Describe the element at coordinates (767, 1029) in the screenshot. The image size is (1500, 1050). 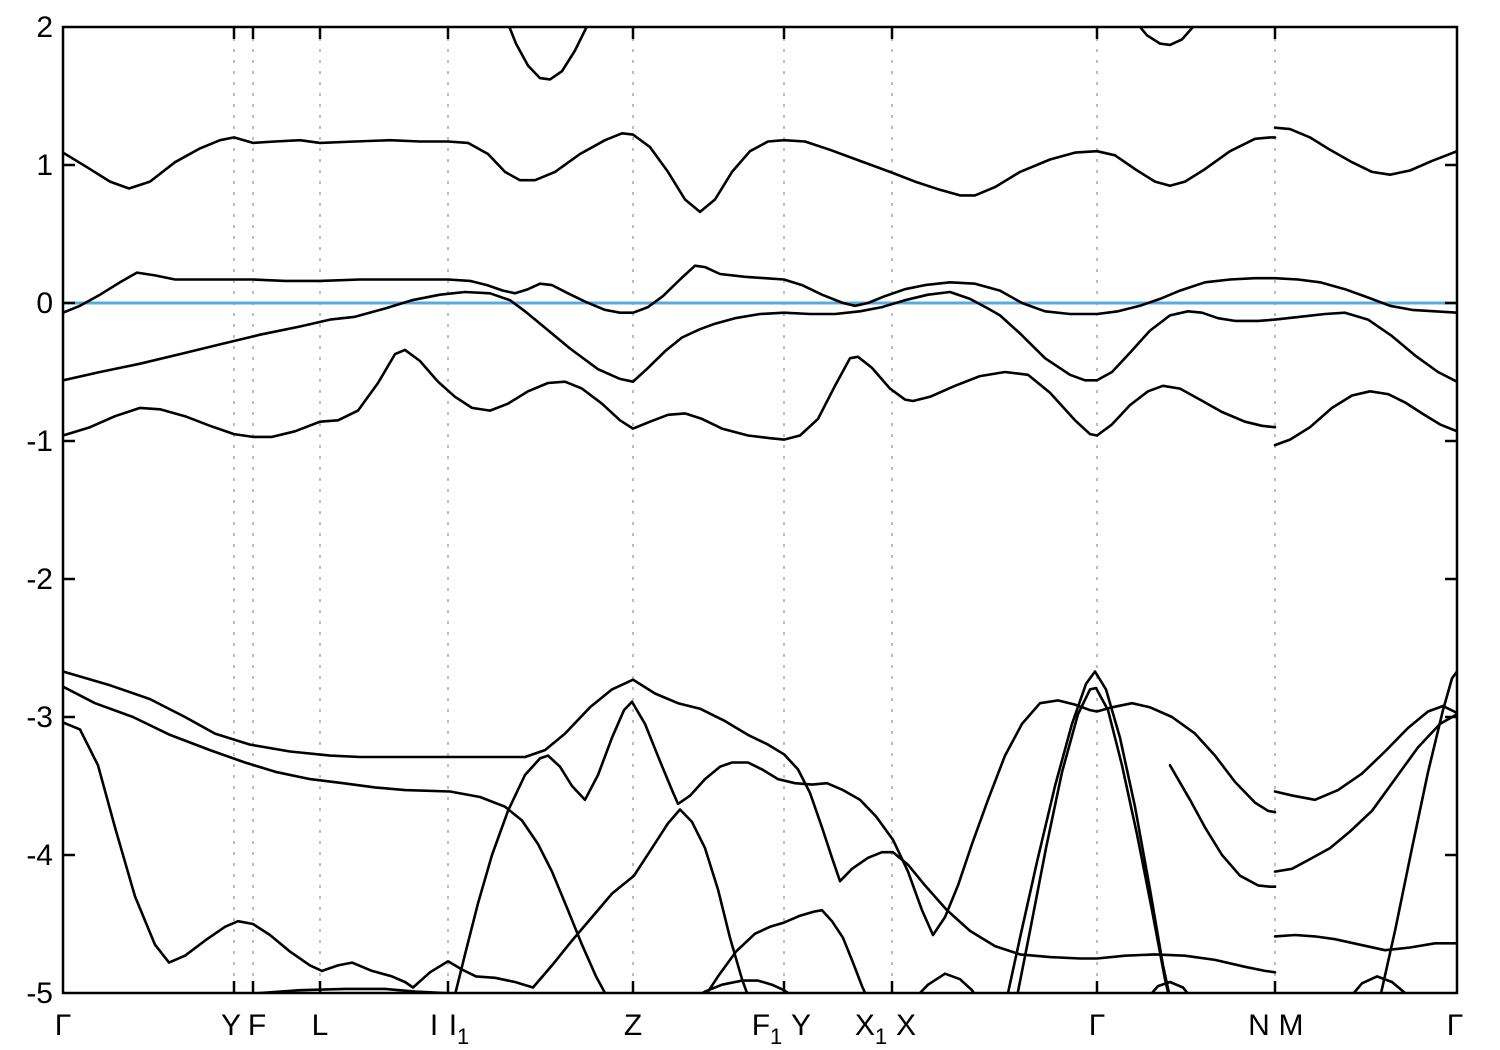
I see `kpoint-label: F1` at that location.